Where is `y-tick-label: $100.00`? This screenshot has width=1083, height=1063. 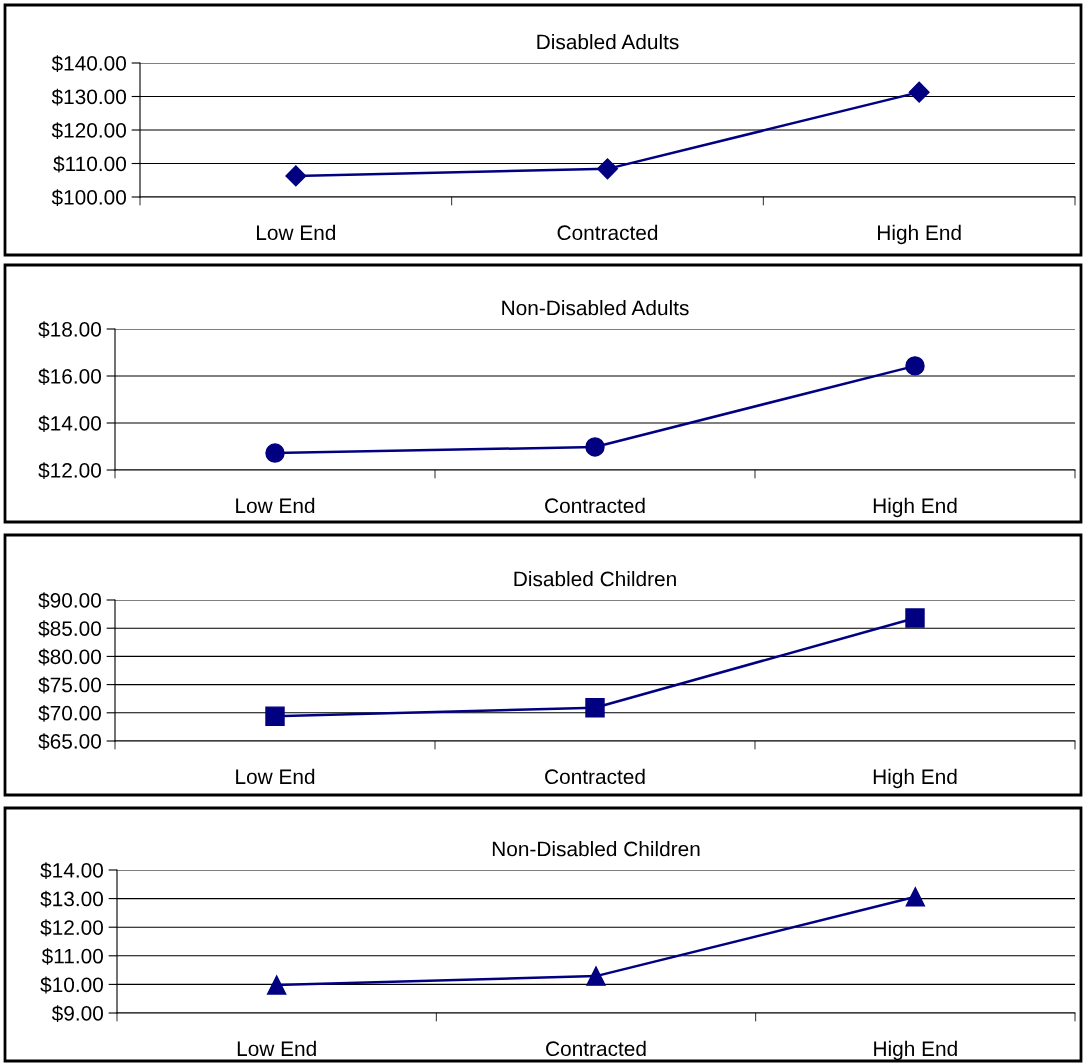
y-tick-label: $100.00 is located at coordinates (88, 197).